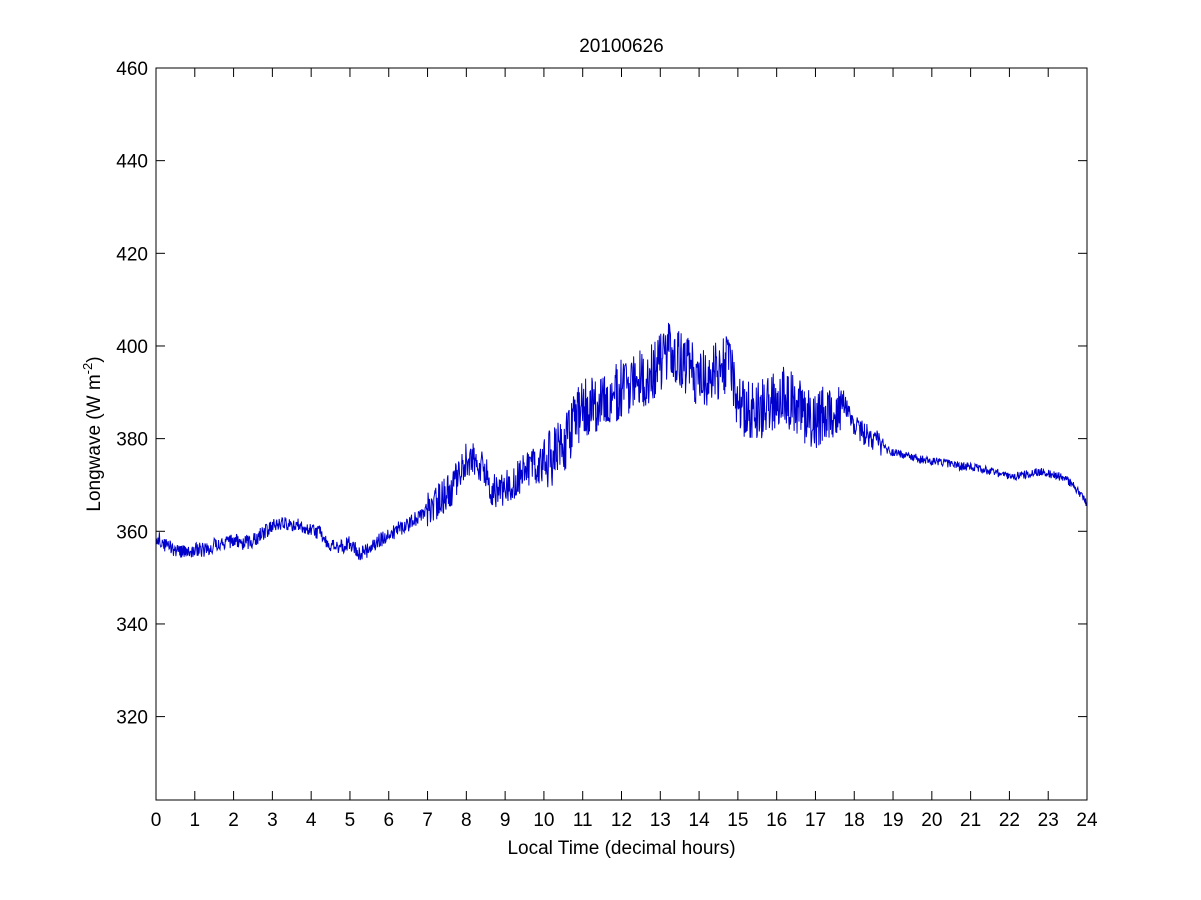  I want to click on y-axis-title-main: Longwave (W m, so click(94, 442).